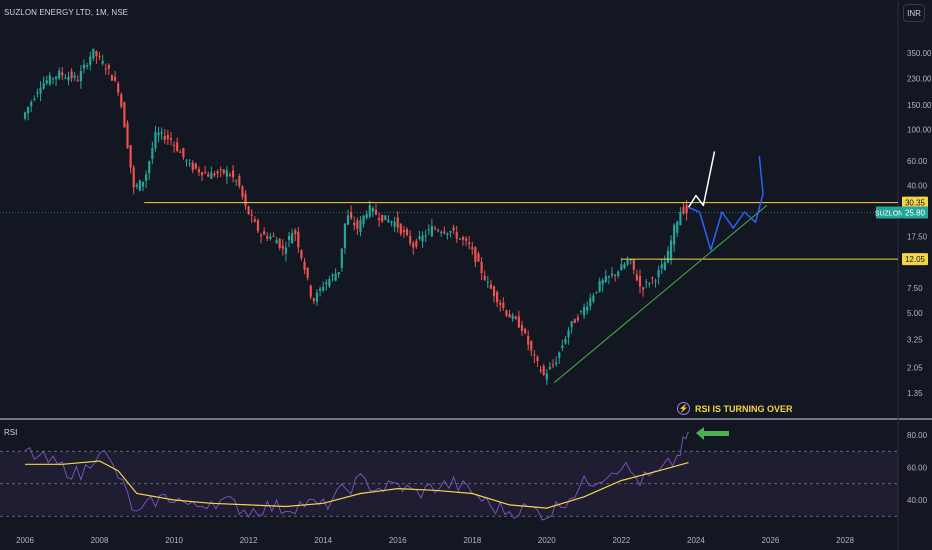  What do you see at coordinates (919, 53) in the screenshot?
I see `y-tick-label: 350.00` at bounding box center [919, 53].